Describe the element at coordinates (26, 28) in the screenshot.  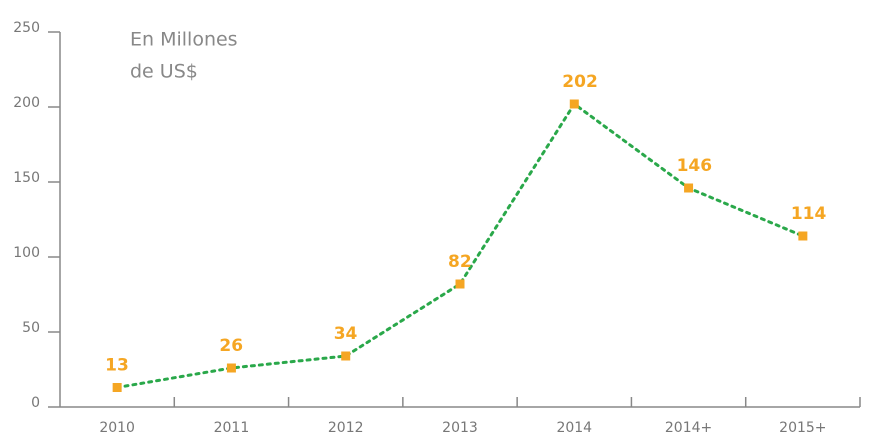
I see `y-tick-label: 250` at that location.